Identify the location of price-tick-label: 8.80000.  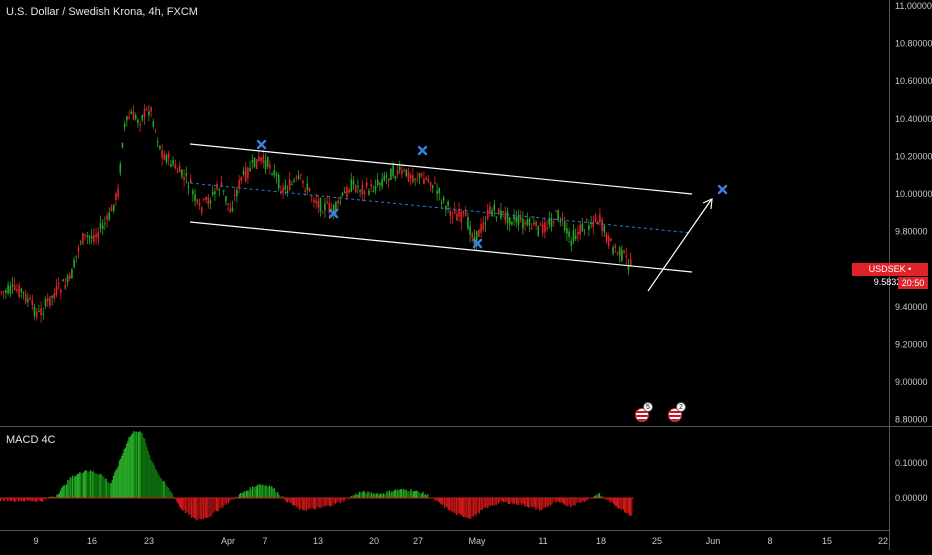
(911, 420).